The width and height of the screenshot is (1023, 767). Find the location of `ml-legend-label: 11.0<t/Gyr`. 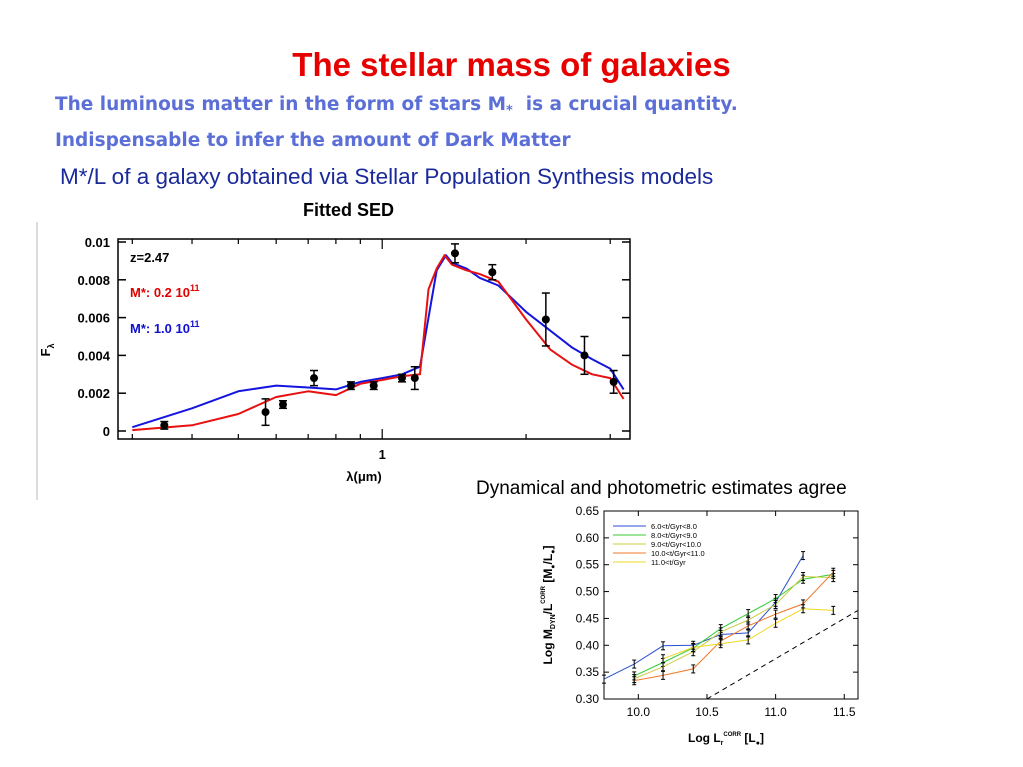

ml-legend-label: 11.0<t/Gyr is located at coordinates (668, 562).